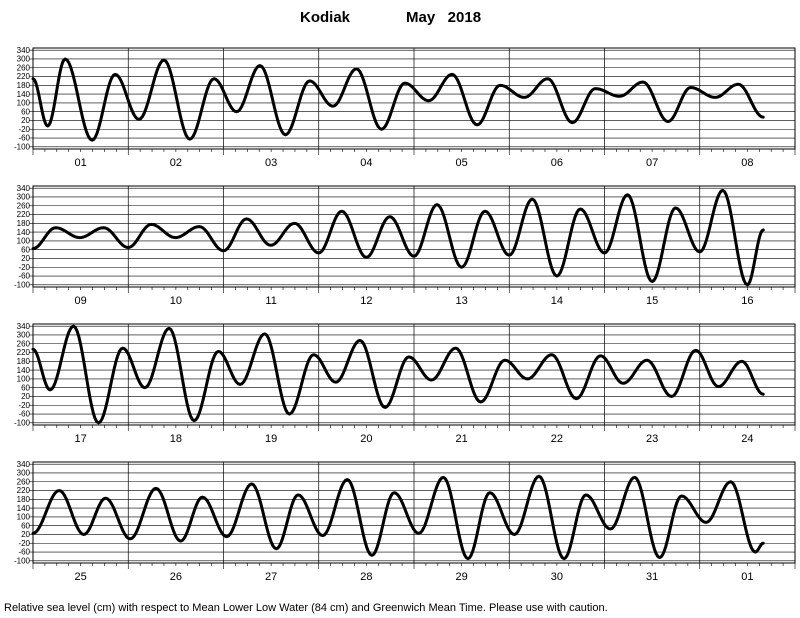 The width and height of the screenshot is (800, 618). Describe the element at coordinates (462, 577) in the screenshot. I see `day-label: 29` at that location.